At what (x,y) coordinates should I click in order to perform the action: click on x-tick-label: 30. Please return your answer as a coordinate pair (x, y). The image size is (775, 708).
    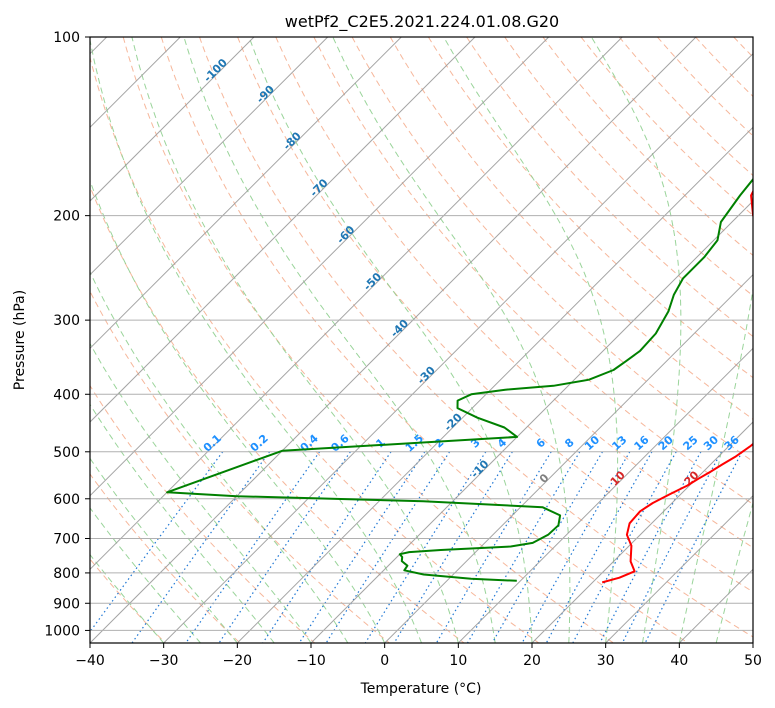
    Looking at the image, I should click on (606, 661).